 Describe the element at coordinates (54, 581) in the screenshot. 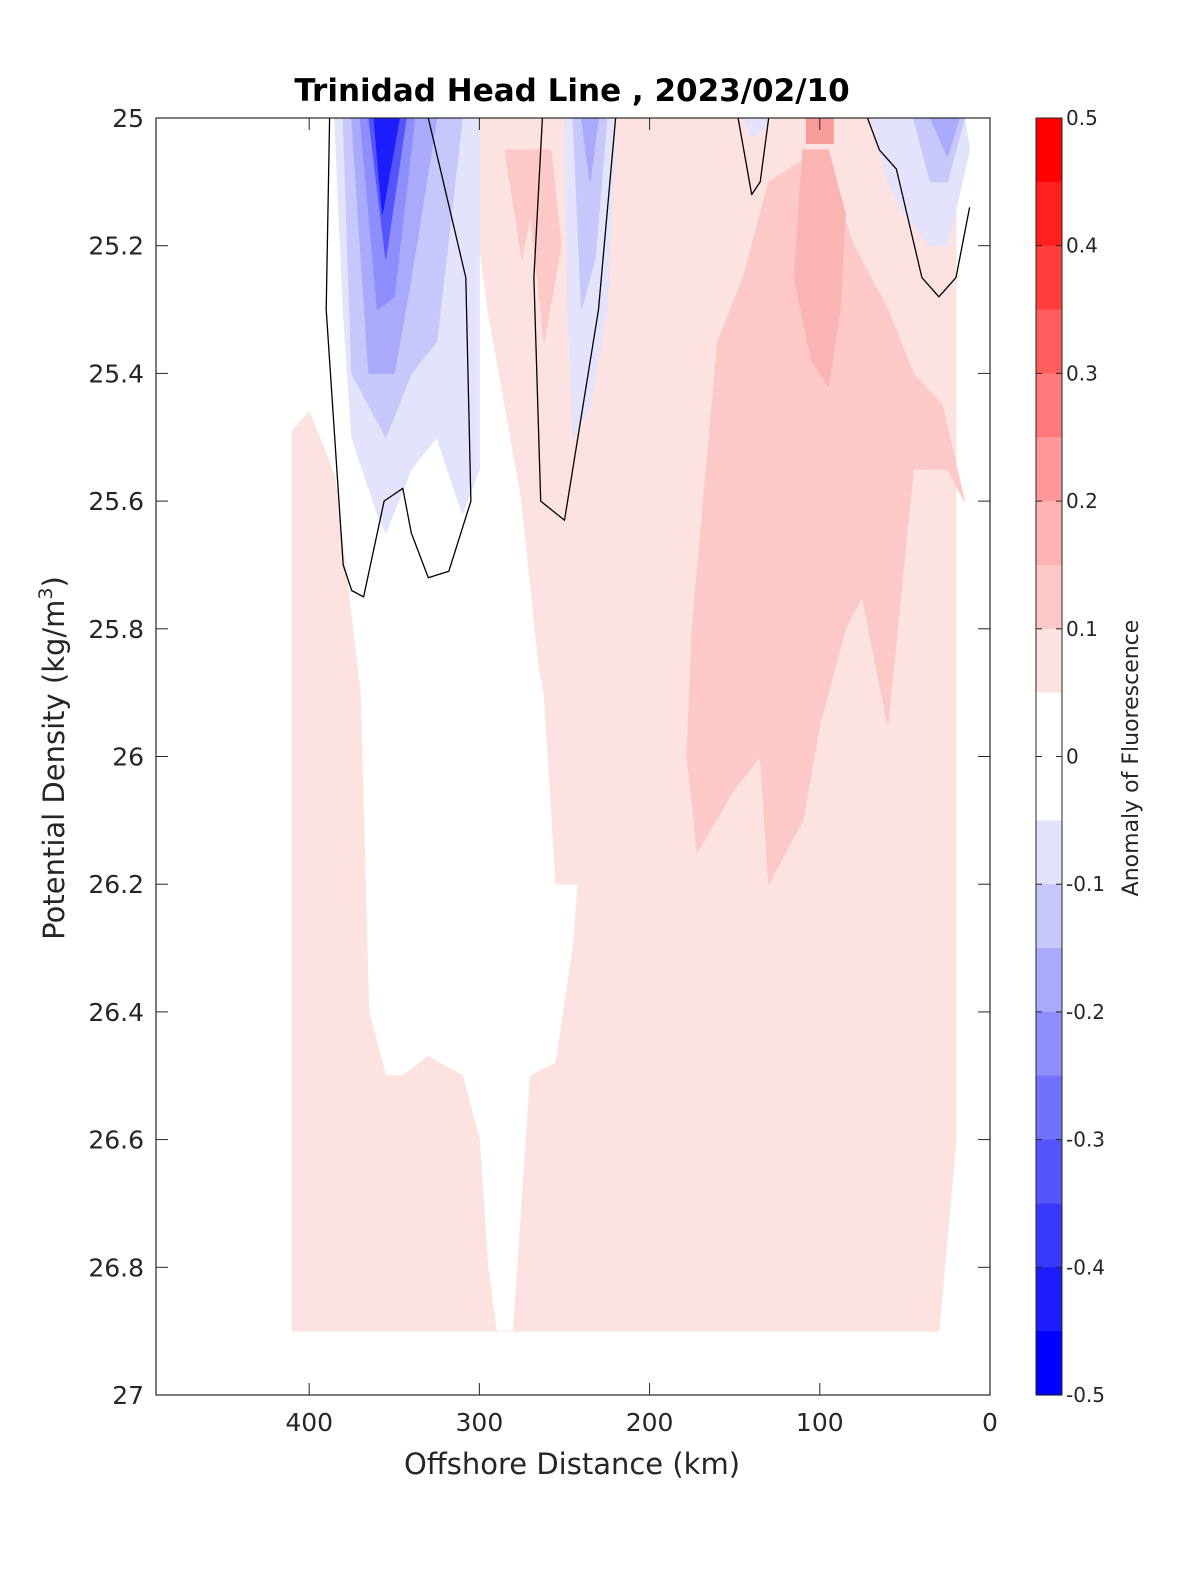

I see `y-axis-label-end: )` at that location.